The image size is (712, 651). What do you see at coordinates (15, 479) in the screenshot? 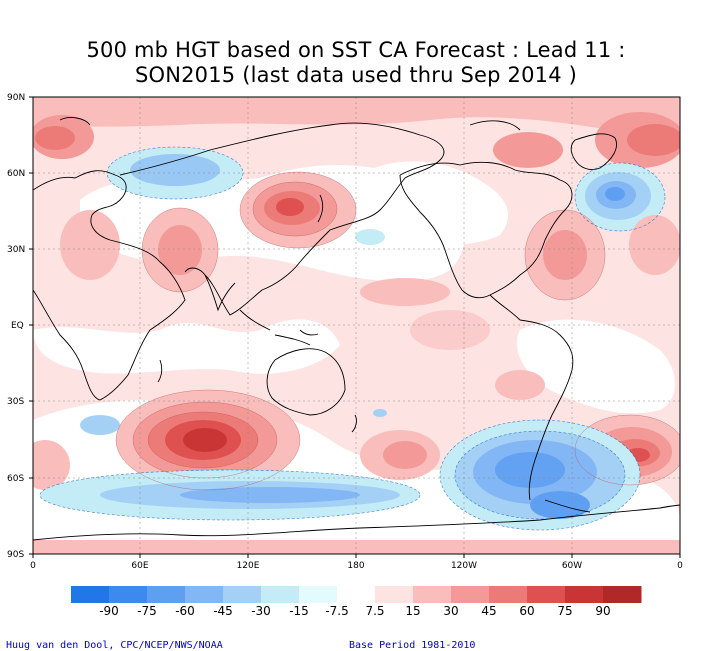
I see `lat-label-60s: 60S` at bounding box center [15, 479].